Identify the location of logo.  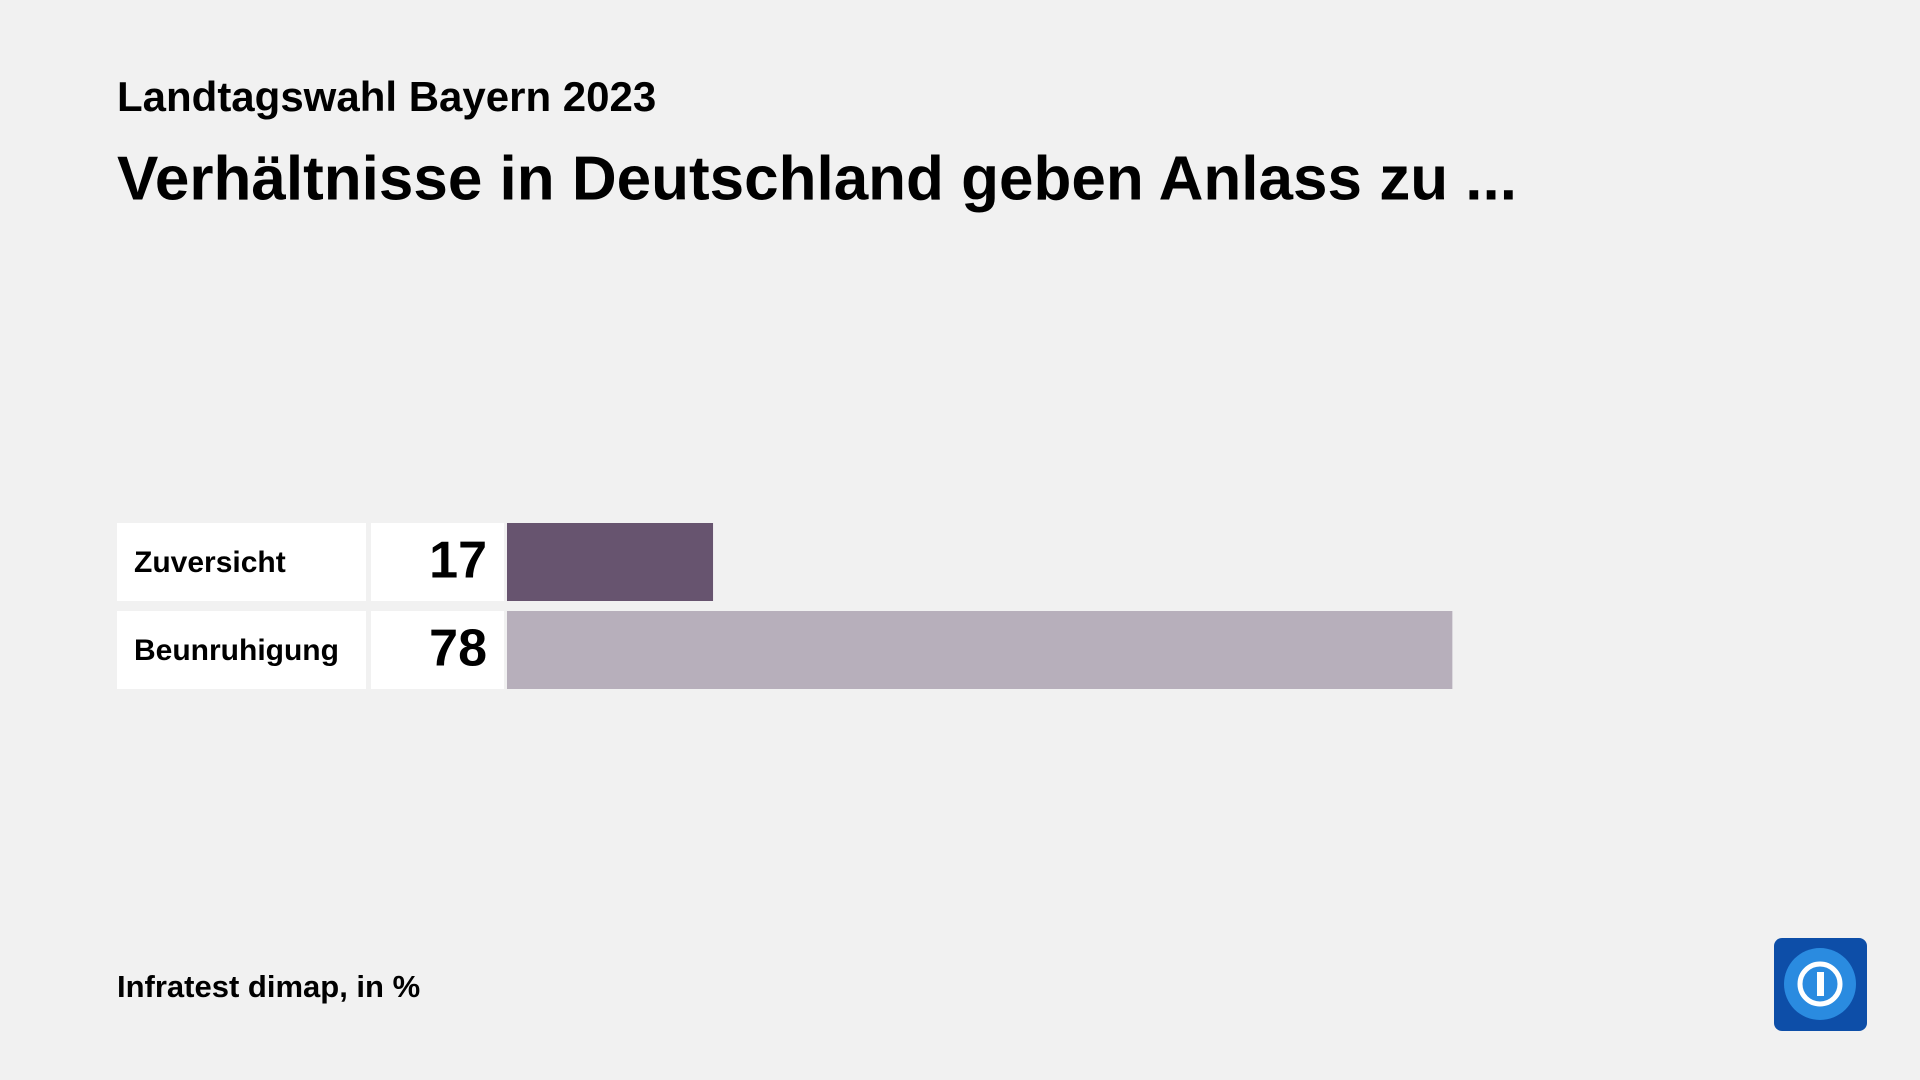
(1820, 984).